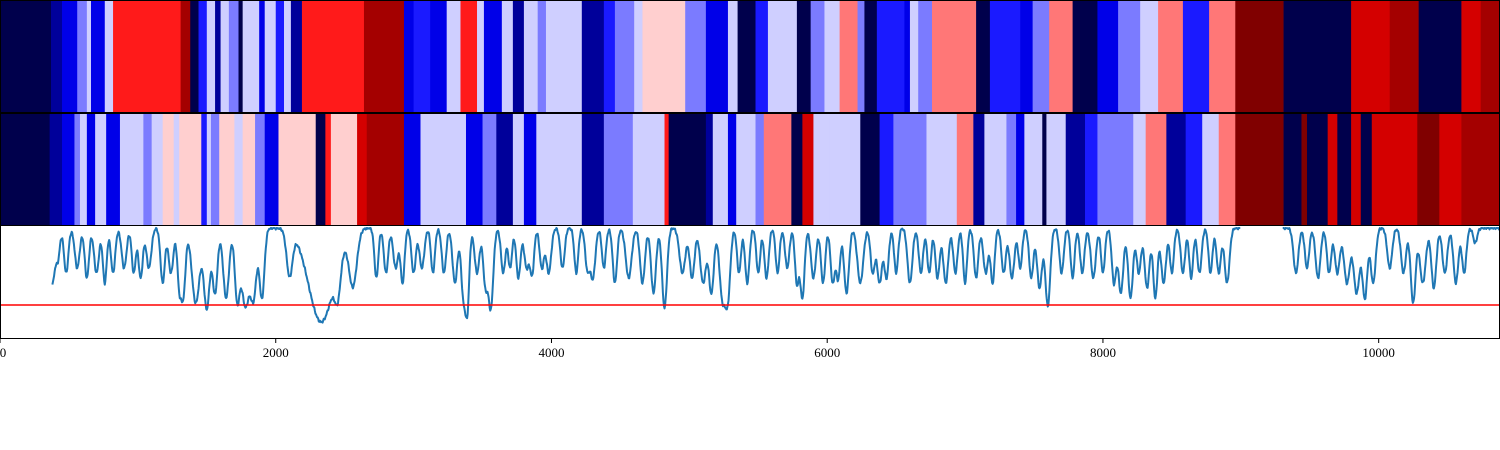 The width and height of the screenshot is (1500, 450). What do you see at coordinates (551, 352) in the screenshot?
I see `x-tick-label: 4000` at bounding box center [551, 352].